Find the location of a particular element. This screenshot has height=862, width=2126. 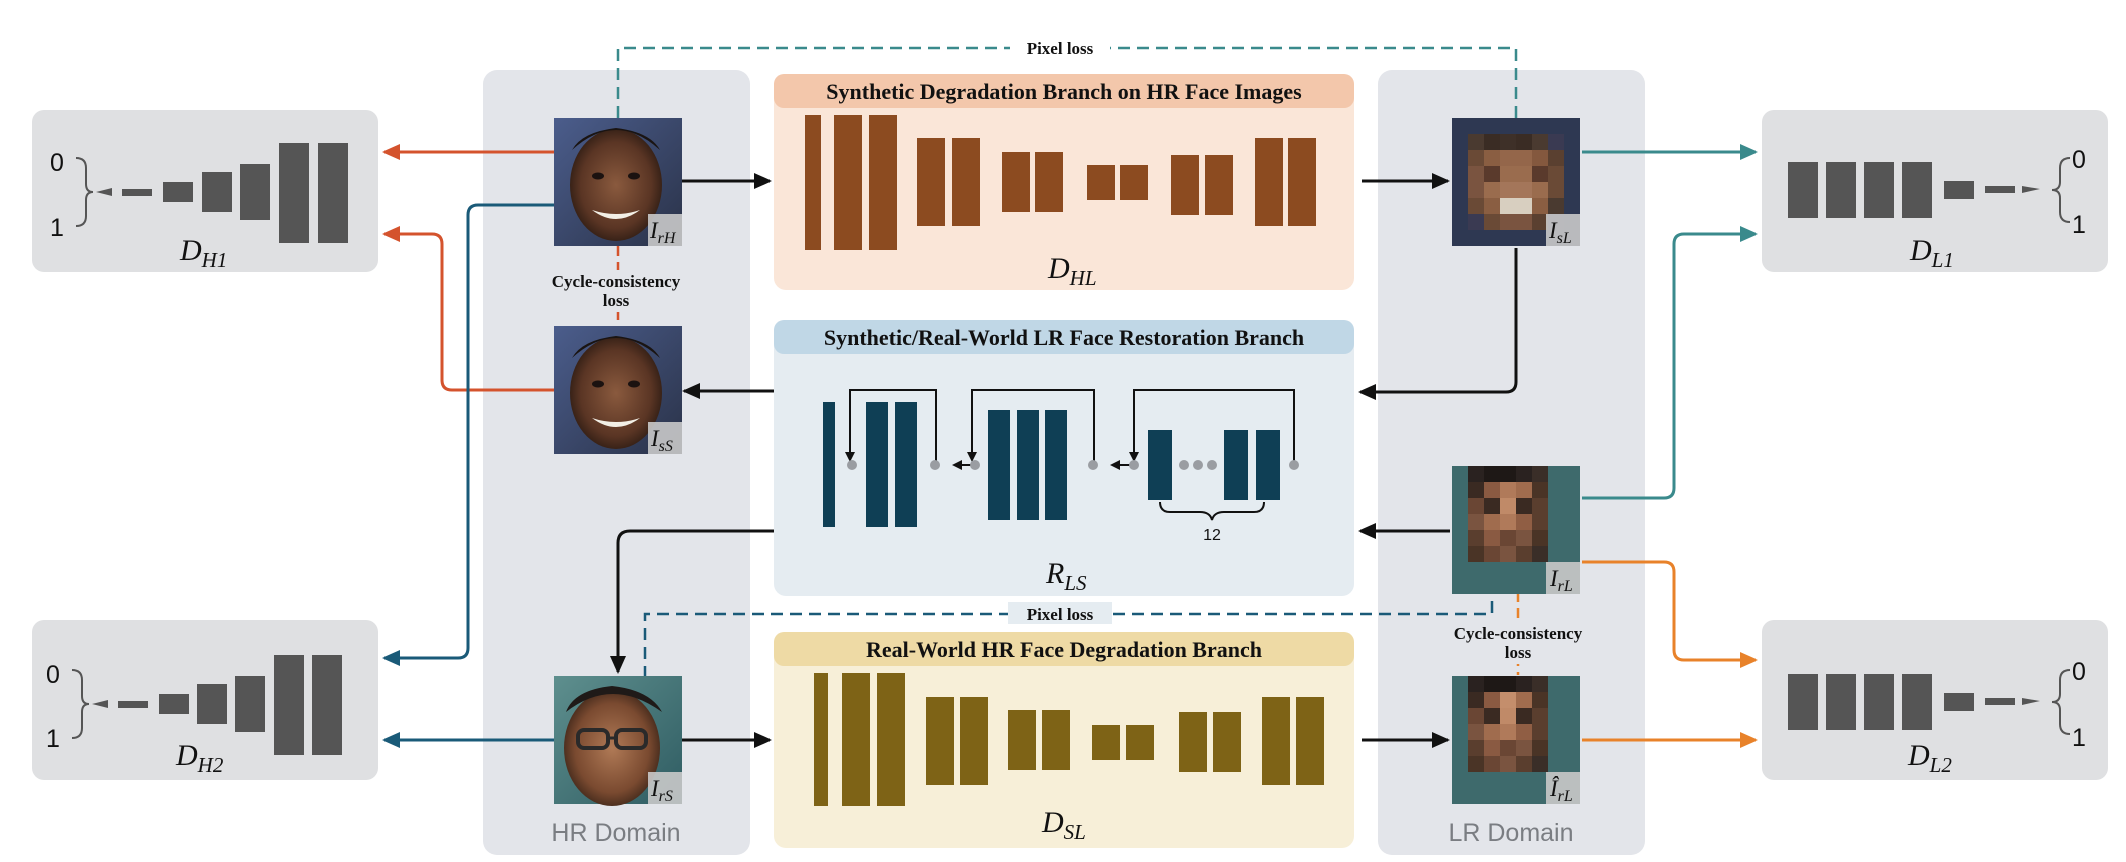

hr-domain-label: HR Domain is located at coordinates (615, 833).